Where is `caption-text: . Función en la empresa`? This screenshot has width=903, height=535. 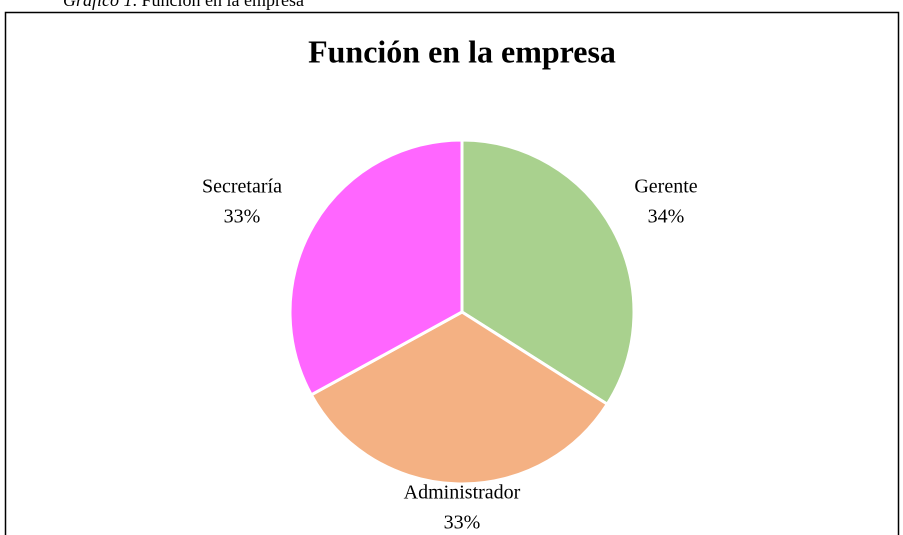 caption-text: . Función en la empresa is located at coordinates (218, 5).